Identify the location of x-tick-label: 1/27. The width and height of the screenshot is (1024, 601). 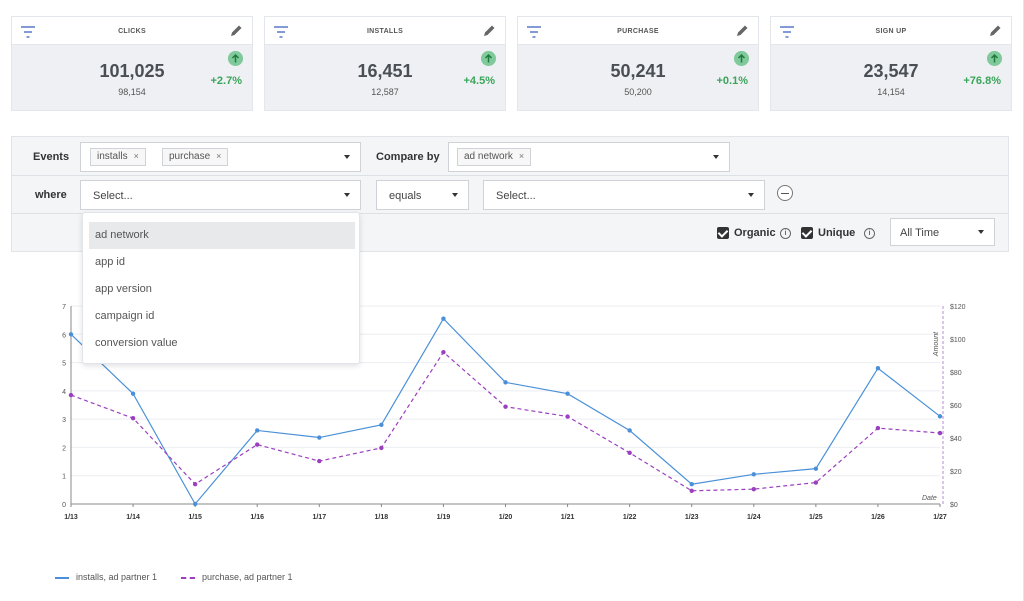
(940, 517).